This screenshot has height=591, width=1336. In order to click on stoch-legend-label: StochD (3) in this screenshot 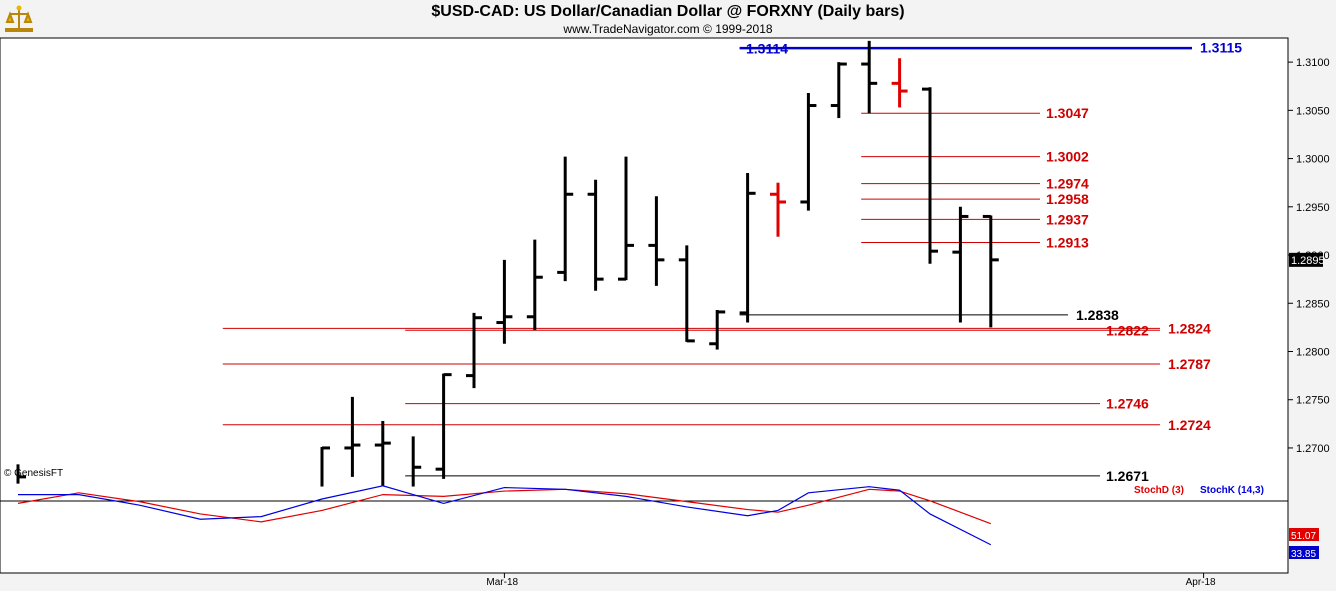, I will do `click(1159, 490)`.